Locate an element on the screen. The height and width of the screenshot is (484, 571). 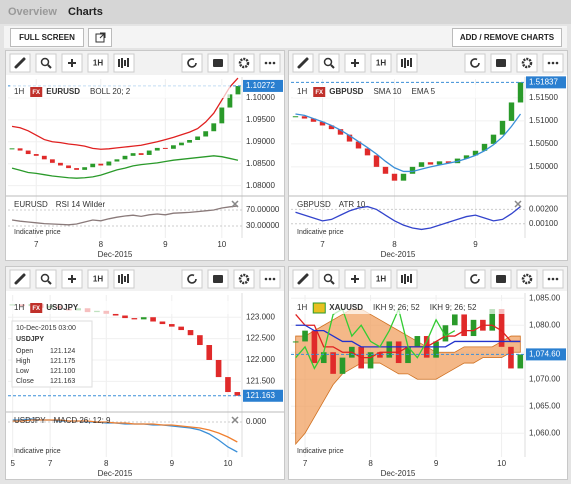
symbol-label: GBPUSD is located at coordinates (346, 91).